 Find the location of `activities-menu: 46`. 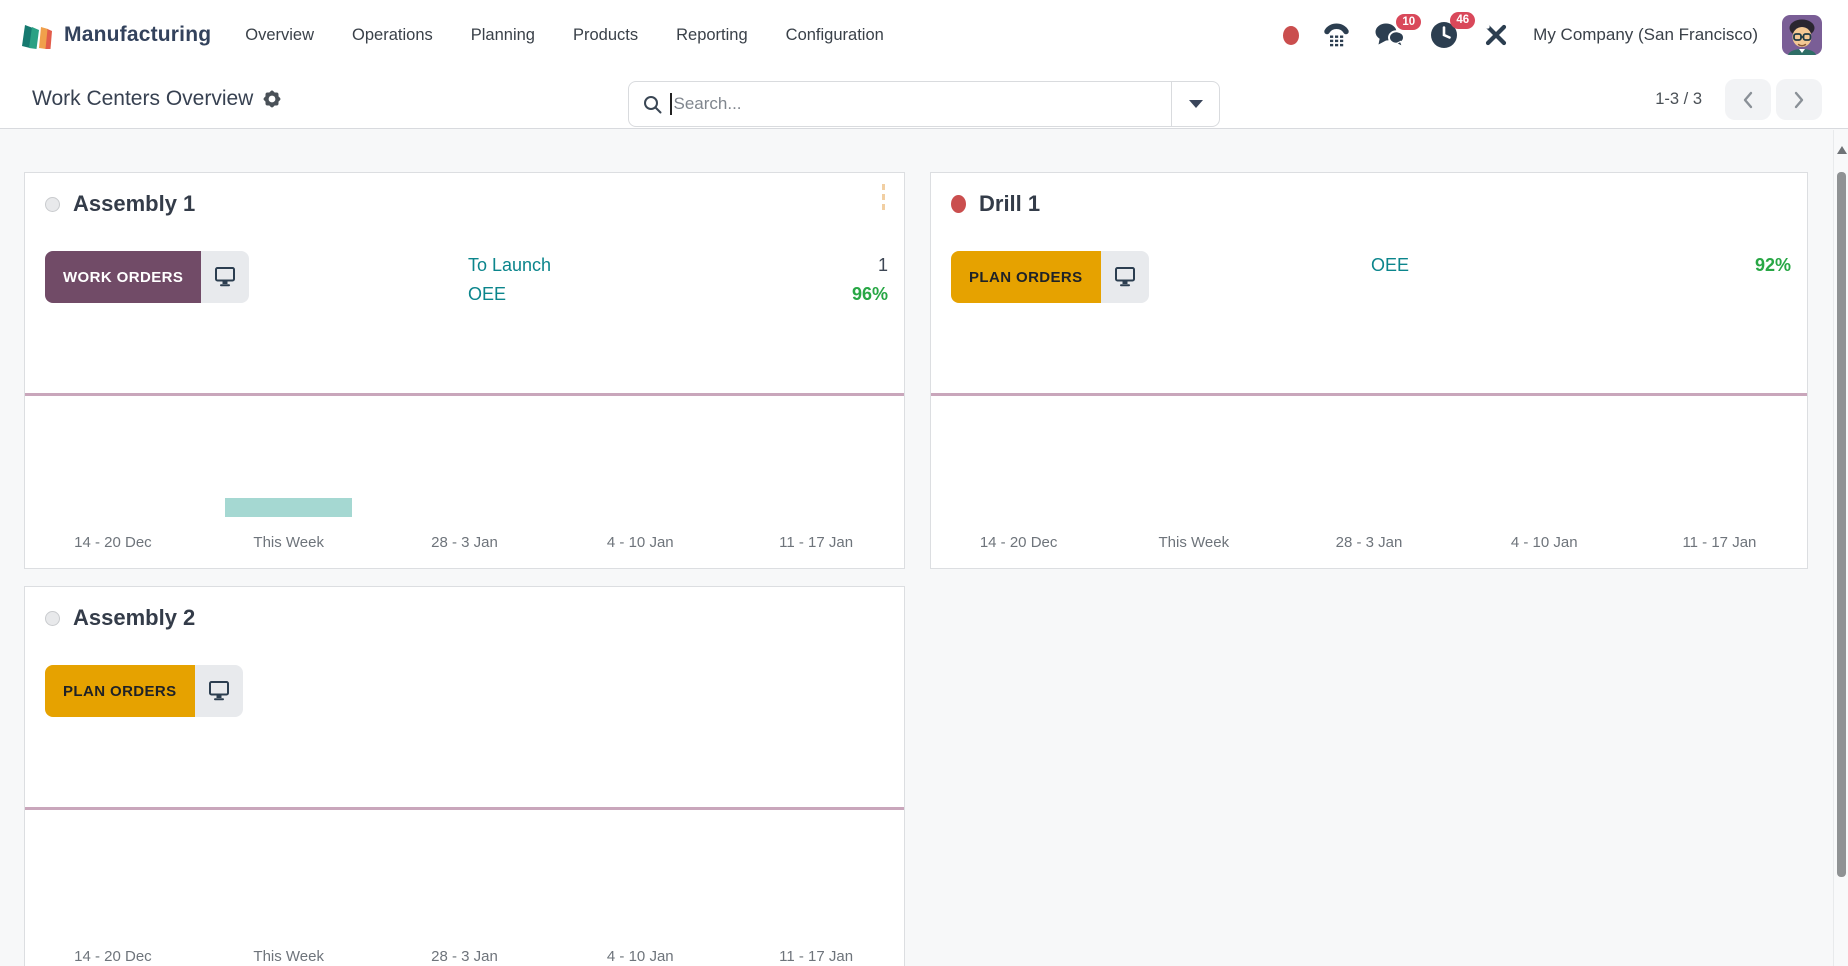

activities-menu: 46 is located at coordinates (1452, 31).